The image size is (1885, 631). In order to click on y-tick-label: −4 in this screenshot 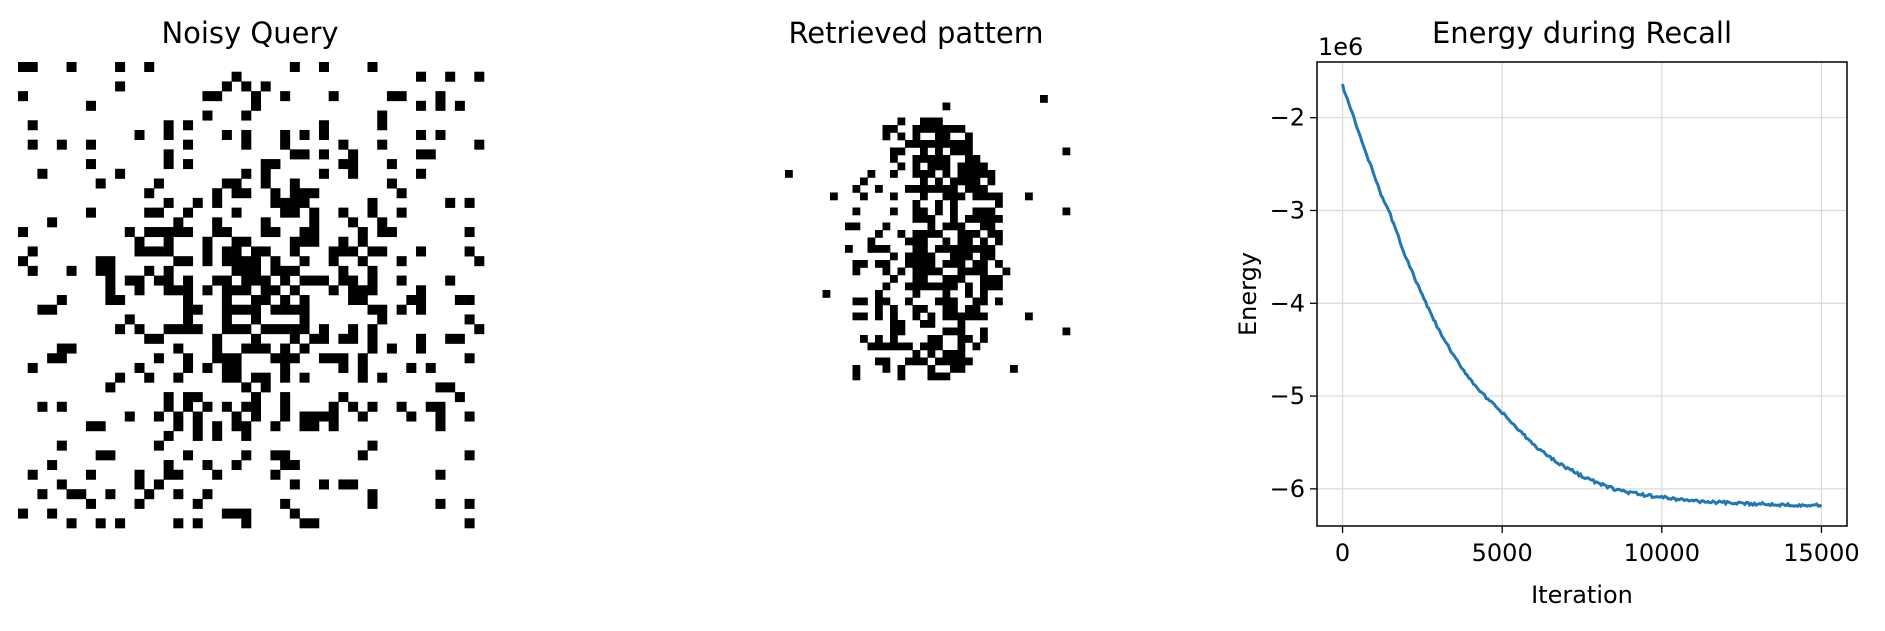, I will do `click(1287, 303)`.